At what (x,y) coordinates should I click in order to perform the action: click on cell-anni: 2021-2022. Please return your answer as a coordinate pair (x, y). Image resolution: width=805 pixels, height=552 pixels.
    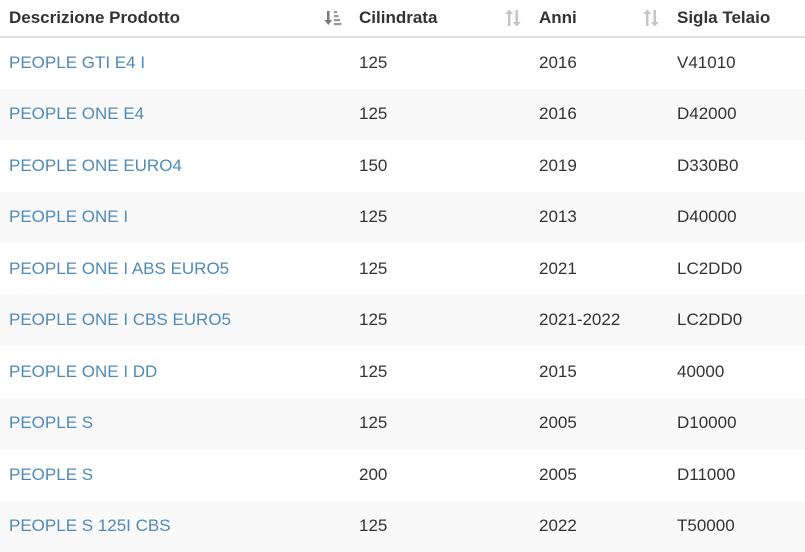
    Looking at the image, I should click on (599, 321).